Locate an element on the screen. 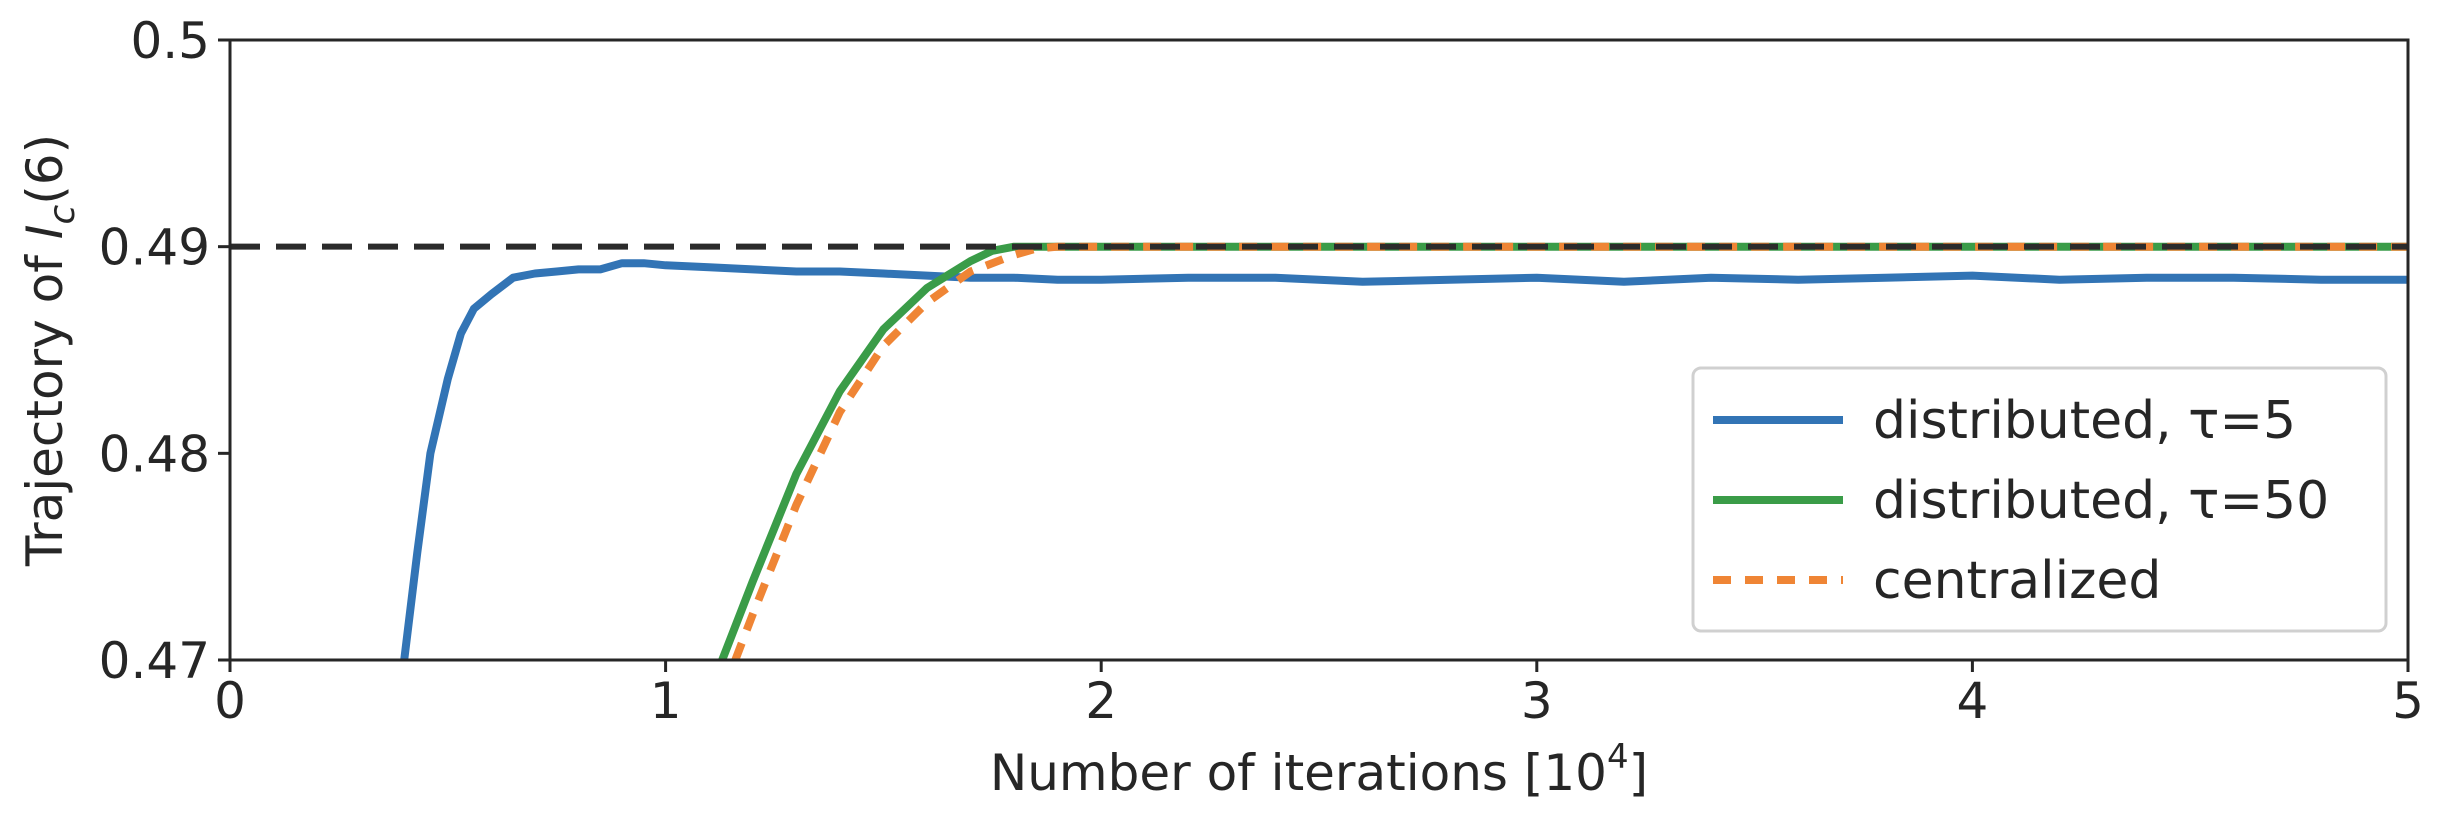 The height and width of the screenshot is (820, 2441). y-axis-label-text: Trajectory of is located at coordinates (45, 403).